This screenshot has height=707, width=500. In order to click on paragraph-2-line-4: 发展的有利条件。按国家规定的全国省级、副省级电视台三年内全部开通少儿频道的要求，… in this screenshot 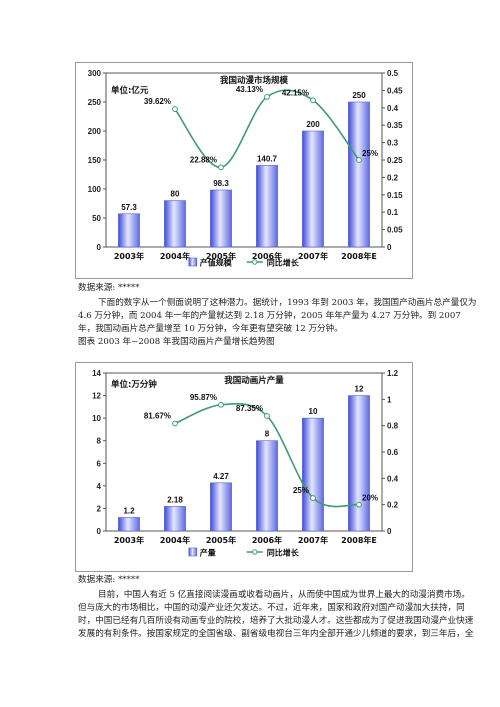, I will do `click(276, 634)`.